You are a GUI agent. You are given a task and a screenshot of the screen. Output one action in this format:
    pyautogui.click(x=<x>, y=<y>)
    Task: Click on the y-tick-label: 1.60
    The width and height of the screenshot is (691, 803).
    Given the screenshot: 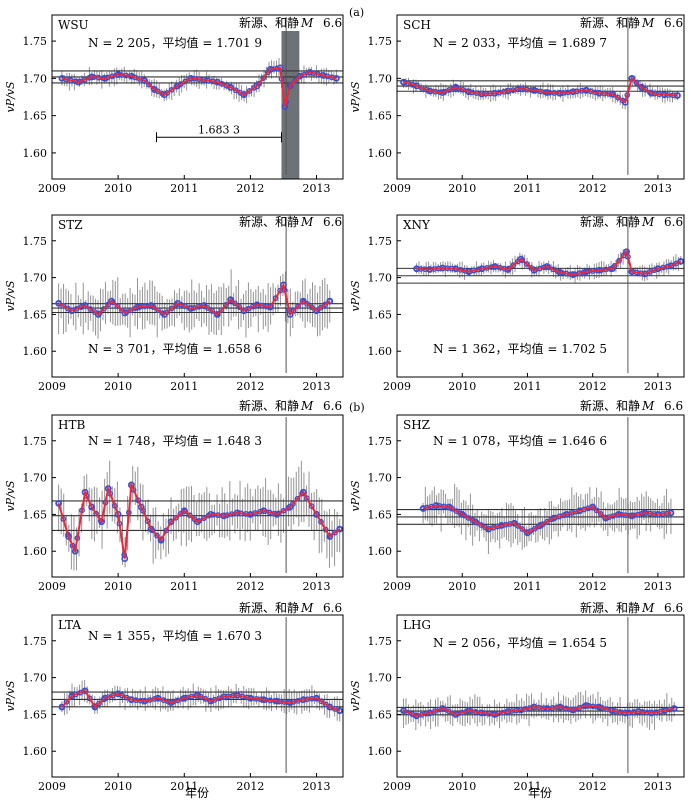 What is the action you would take?
    pyautogui.click(x=35, y=351)
    